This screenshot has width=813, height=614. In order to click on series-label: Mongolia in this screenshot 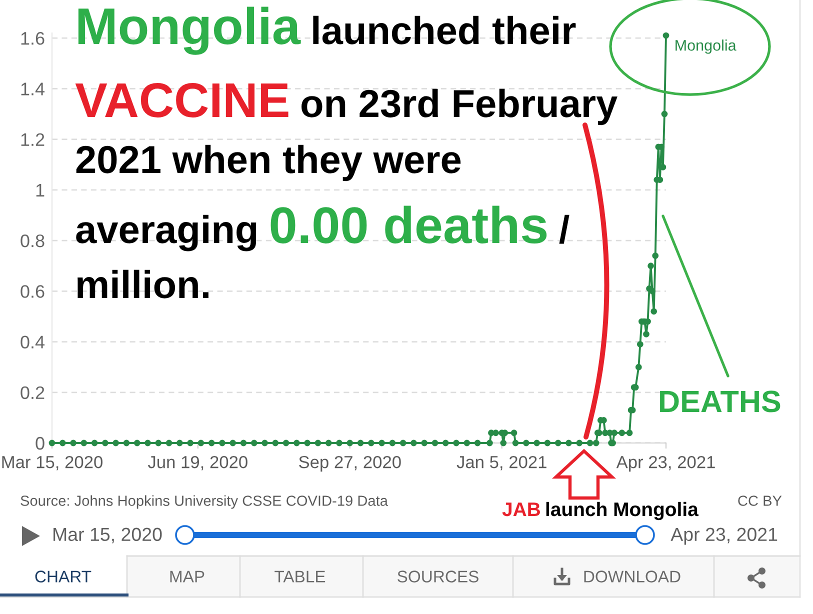, I will do `click(706, 47)`.